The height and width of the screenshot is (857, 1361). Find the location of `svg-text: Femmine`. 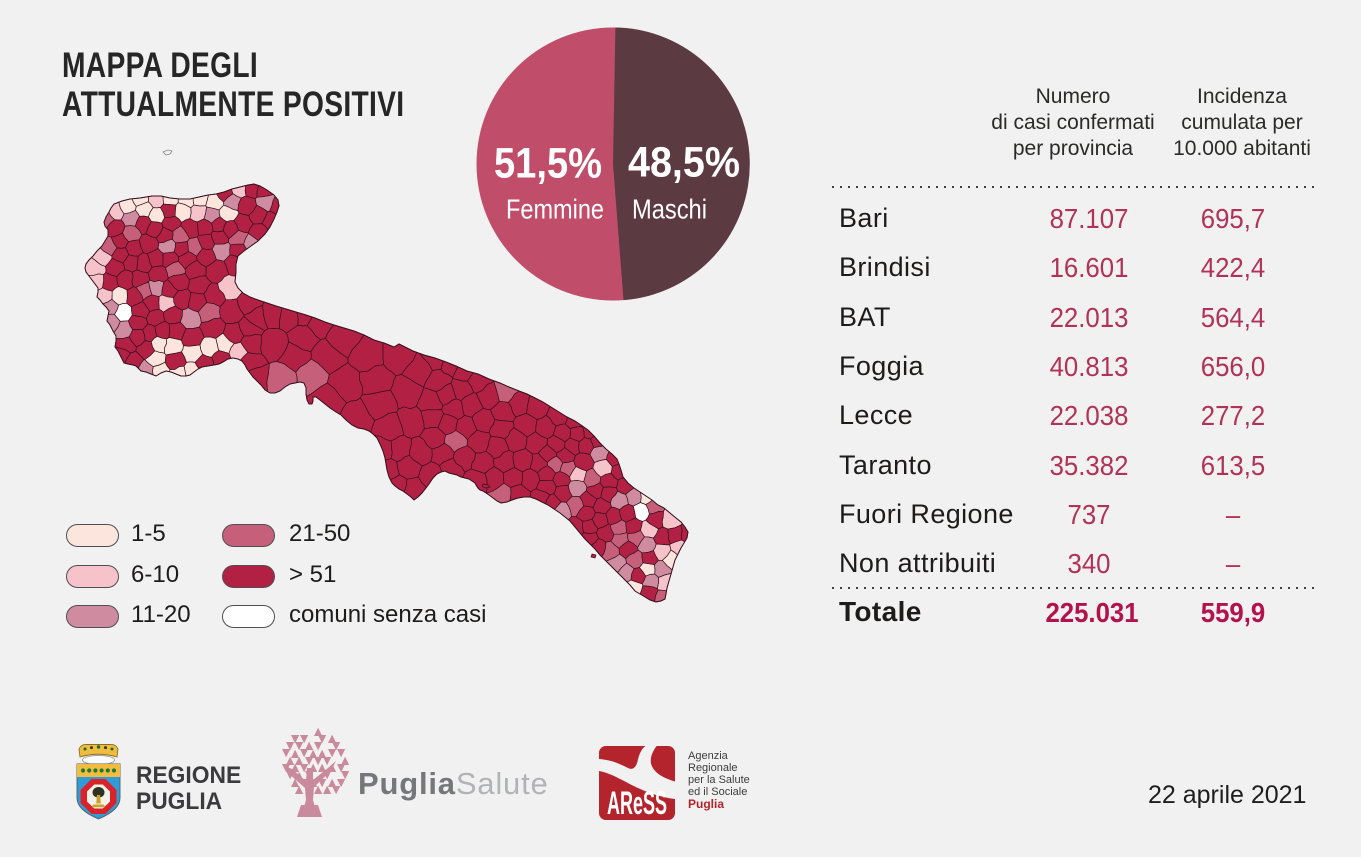

svg-text: Femmine is located at coordinates (555, 209).